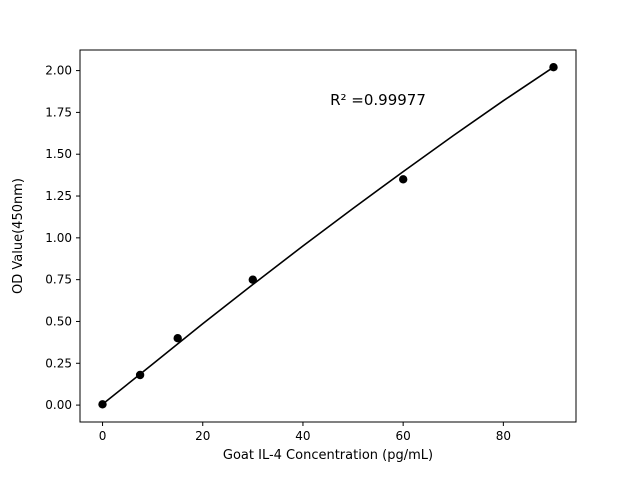 This screenshot has height=480, width=640. I want to click on y-axis-label: OD Value(450nm), so click(18, 236).